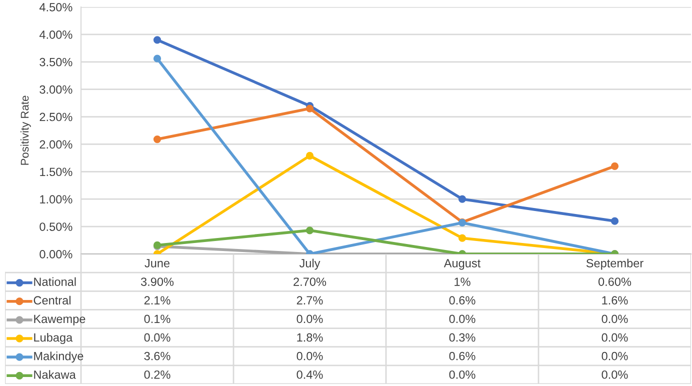 Image resolution: width=692 pixels, height=386 pixels. I want to click on data-label: 0.4%, so click(309, 374).